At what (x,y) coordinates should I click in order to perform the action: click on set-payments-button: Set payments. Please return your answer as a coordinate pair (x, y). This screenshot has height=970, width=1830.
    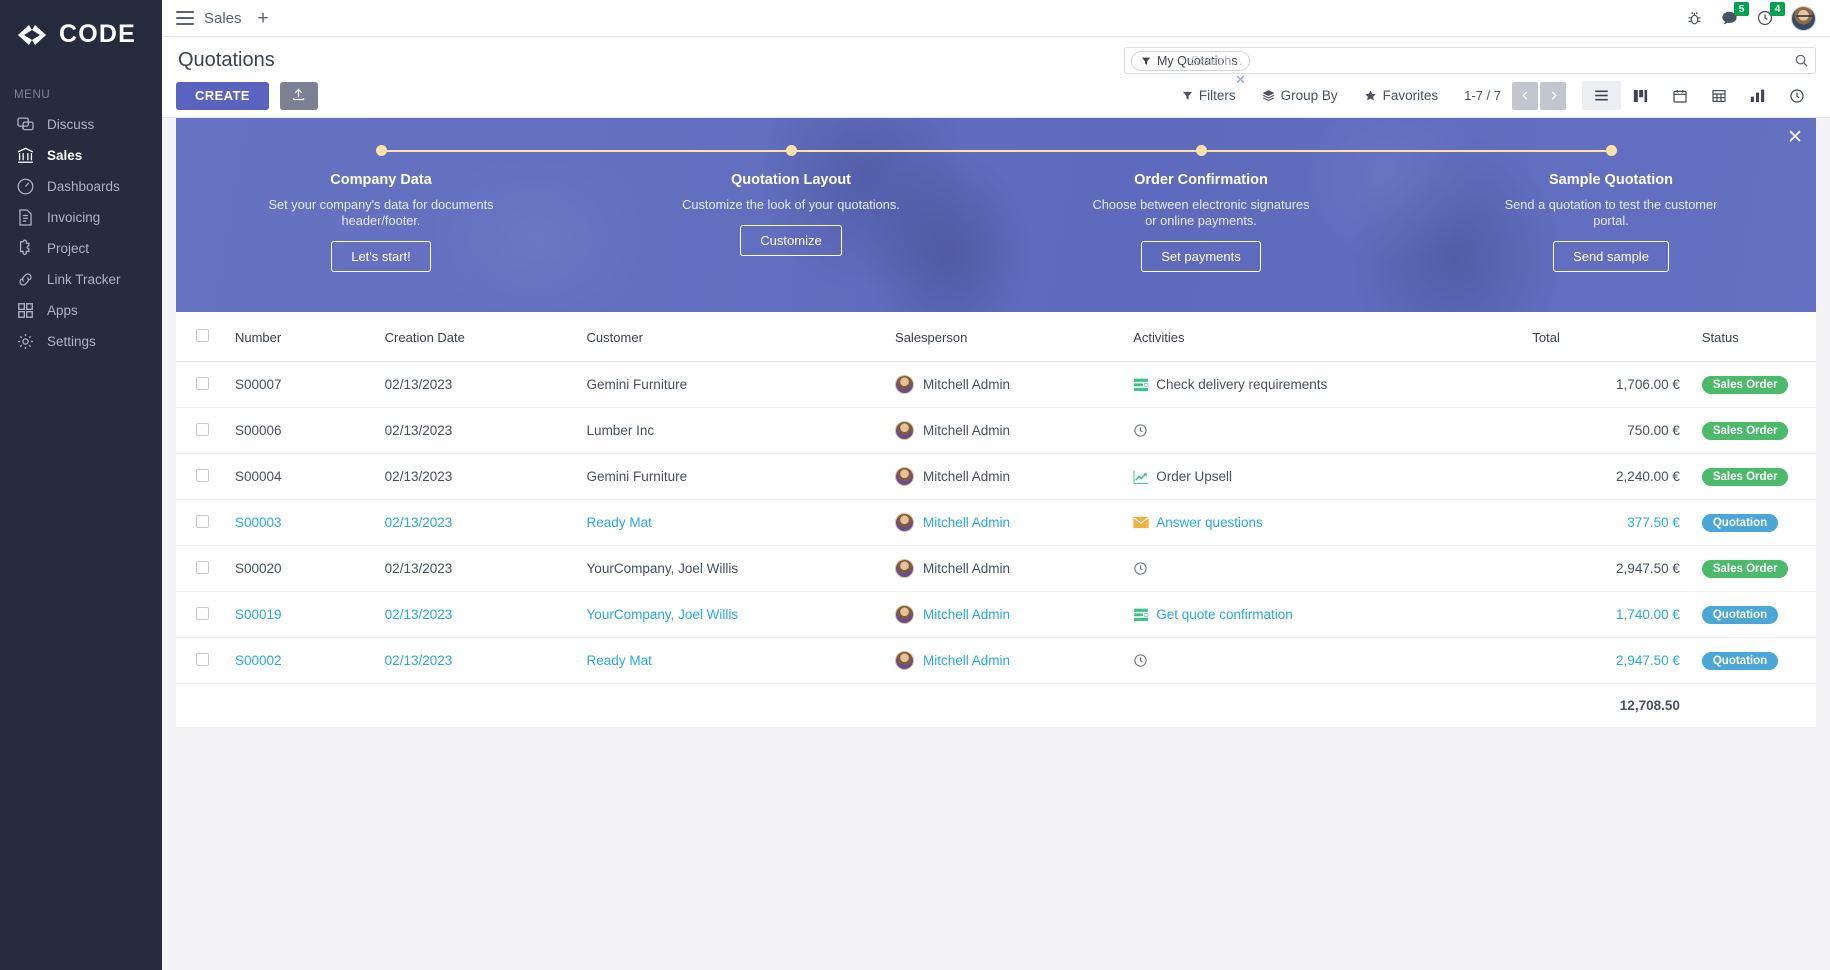
    Looking at the image, I should click on (1201, 256).